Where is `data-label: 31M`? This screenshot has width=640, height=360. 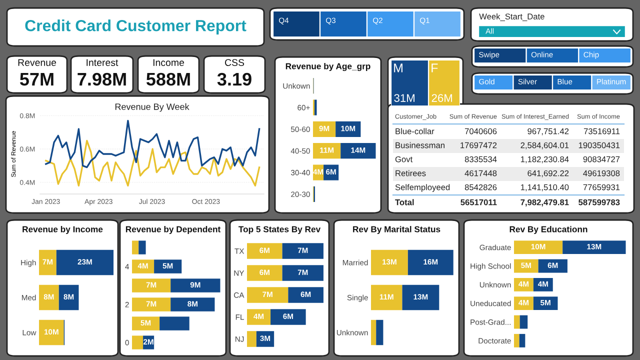 data-label: 31M is located at coordinates (404, 98).